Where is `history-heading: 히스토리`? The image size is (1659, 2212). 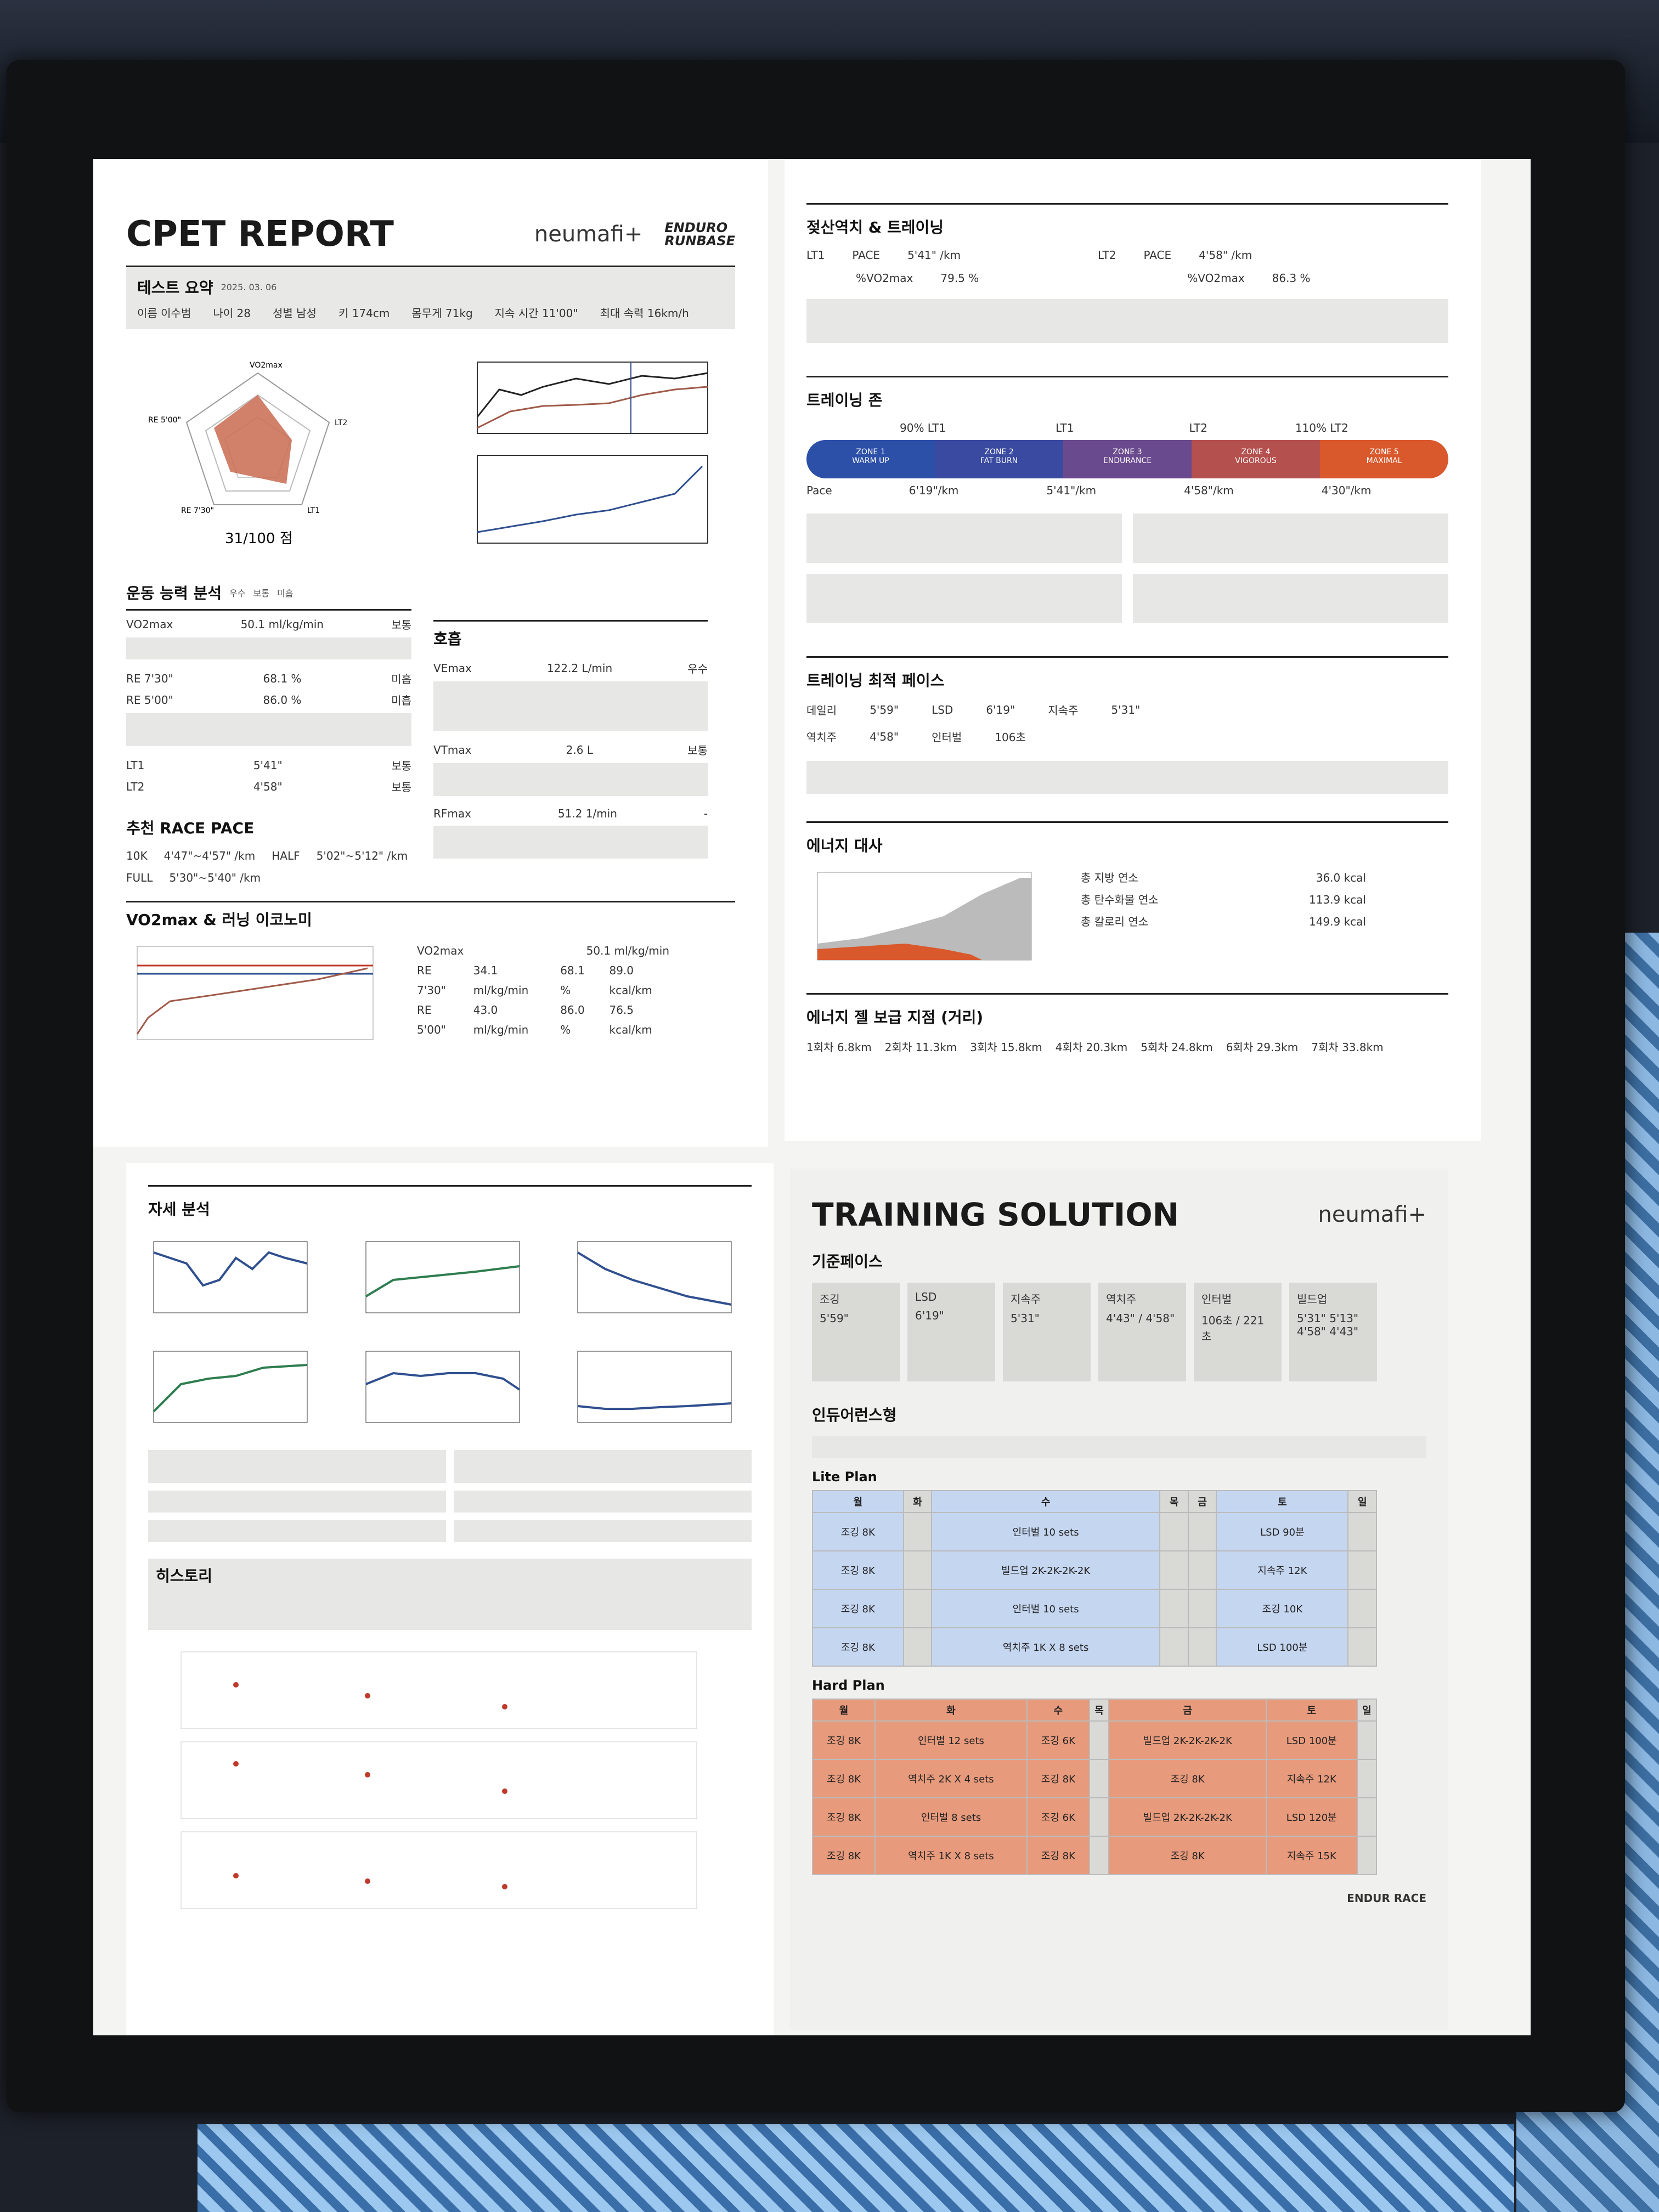
history-heading: 히스토리 is located at coordinates (185, 1576).